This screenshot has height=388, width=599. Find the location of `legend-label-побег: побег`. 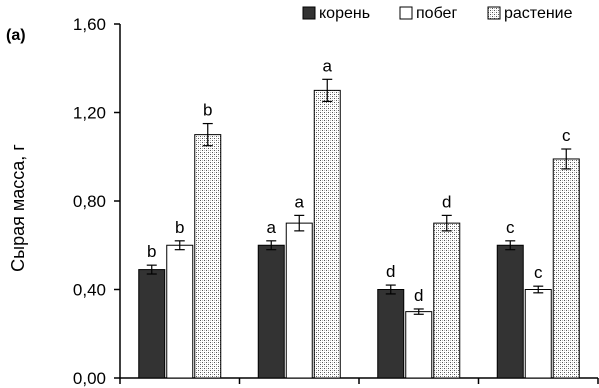

legend-label-побег: побег is located at coordinates (436, 13).